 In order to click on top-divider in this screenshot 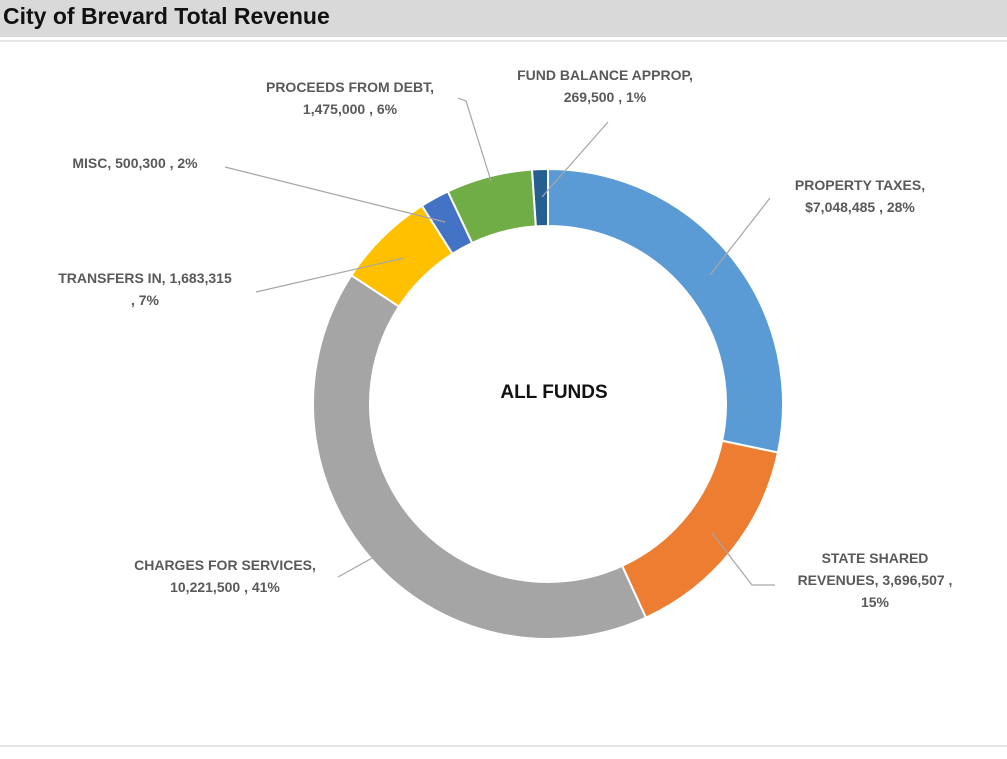, I will do `click(503, 41)`.